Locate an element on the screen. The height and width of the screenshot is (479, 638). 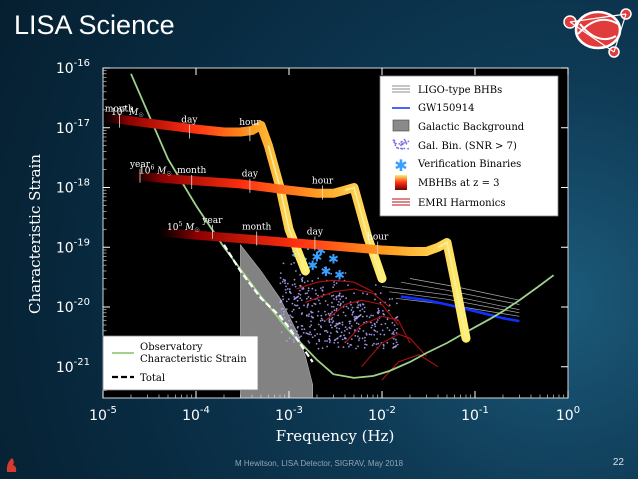
mbhb-time-label: day is located at coordinates (250, 175).